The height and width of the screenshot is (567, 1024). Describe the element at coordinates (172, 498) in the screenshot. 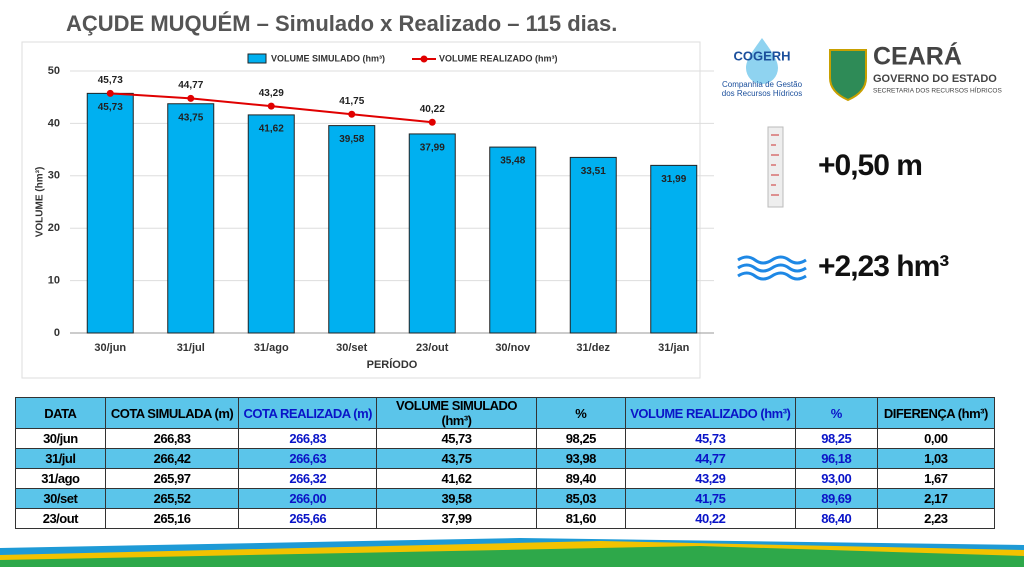

I see `table-cell: 265,52` at that location.